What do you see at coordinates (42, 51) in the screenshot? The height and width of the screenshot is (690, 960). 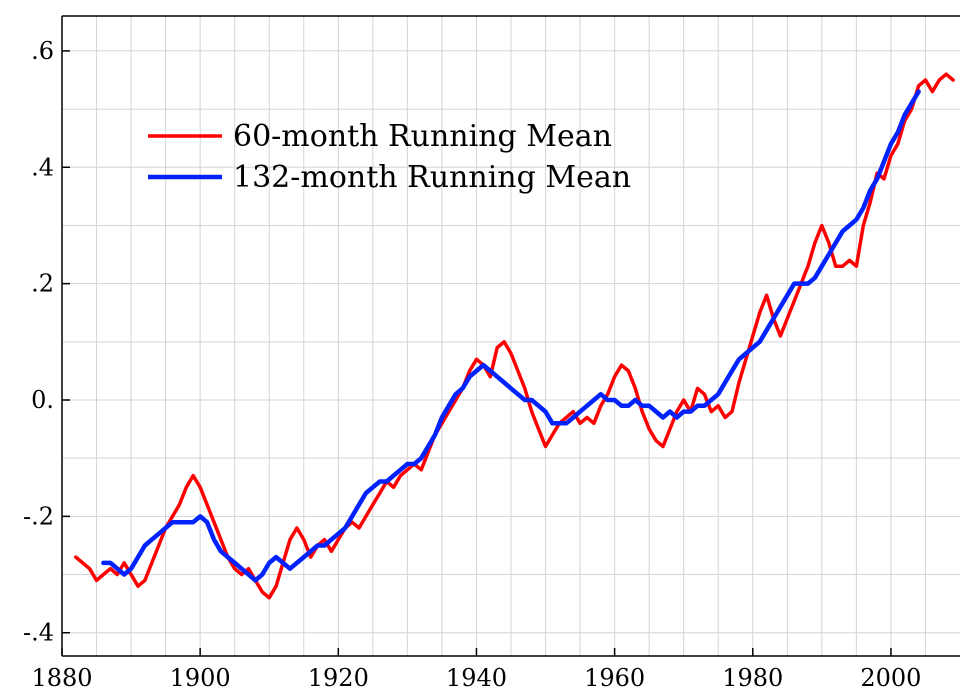 I see `y-tick-label: .6` at bounding box center [42, 51].